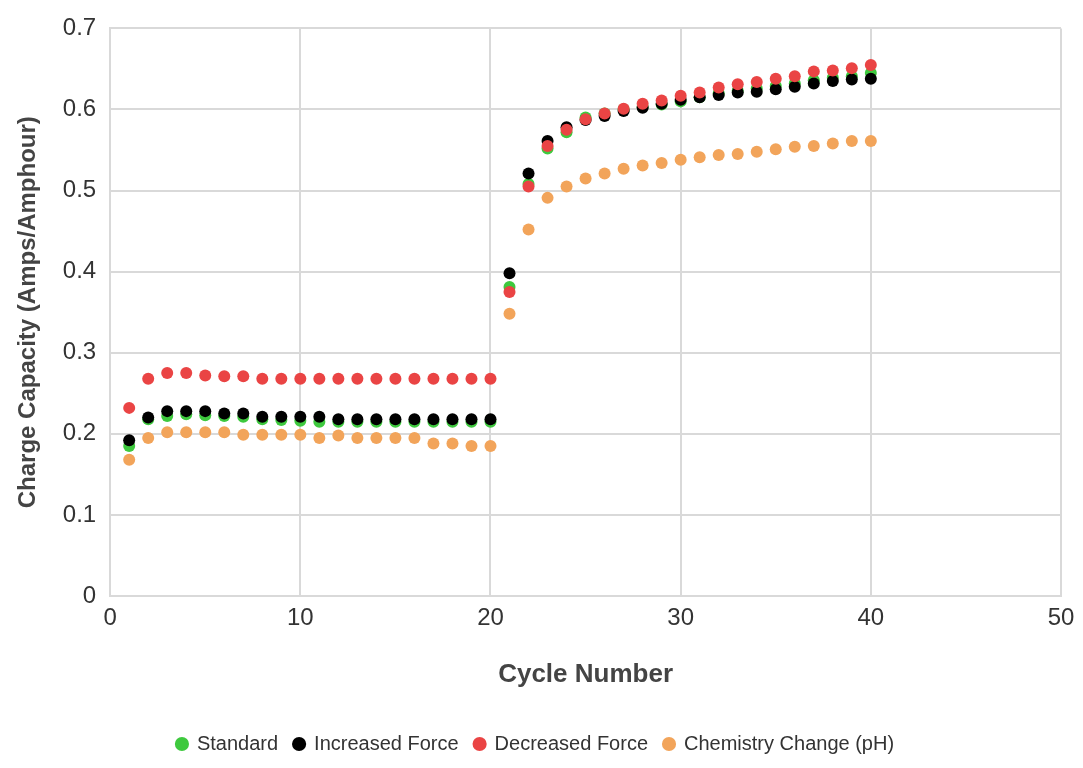 The height and width of the screenshot is (768, 1083). What do you see at coordinates (237, 742) in the screenshot?
I see `legend-label: Standard` at bounding box center [237, 742].